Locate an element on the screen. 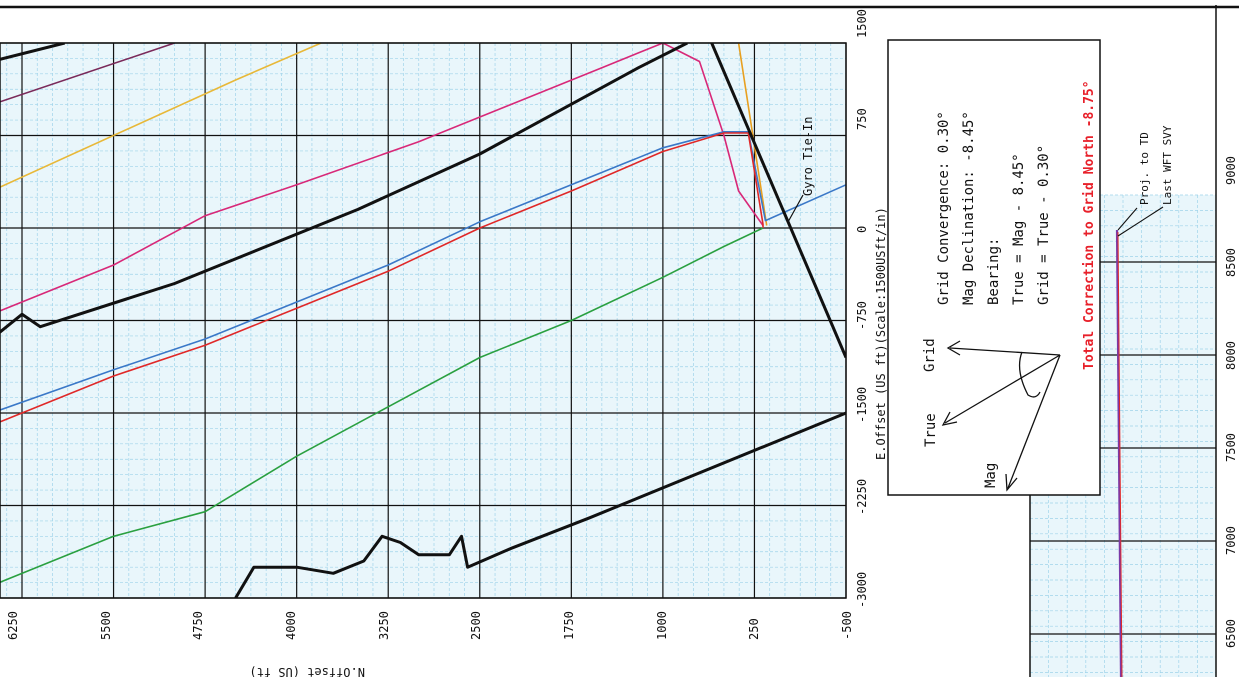  north-reference-frame is located at coordinates (994, 267).